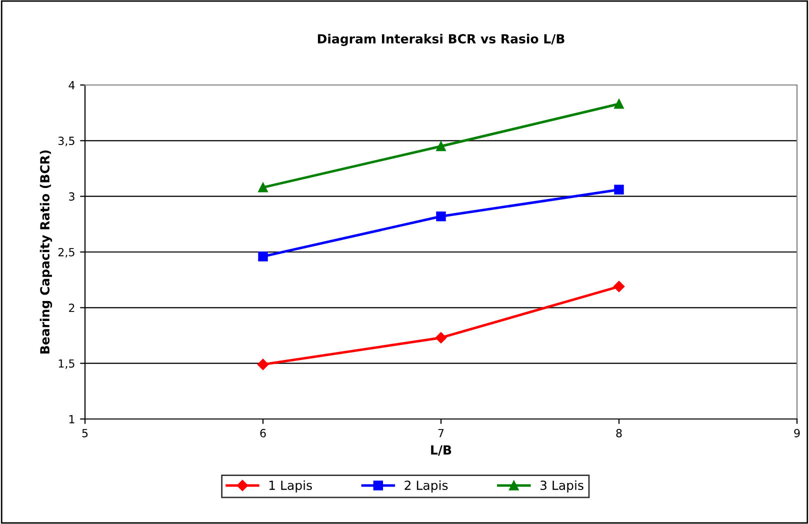 The height and width of the screenshot is (524, 809). Describe the element at coordinates (66, 364) in the screenshot. I see `y-tick-label: 1,5` at that location.